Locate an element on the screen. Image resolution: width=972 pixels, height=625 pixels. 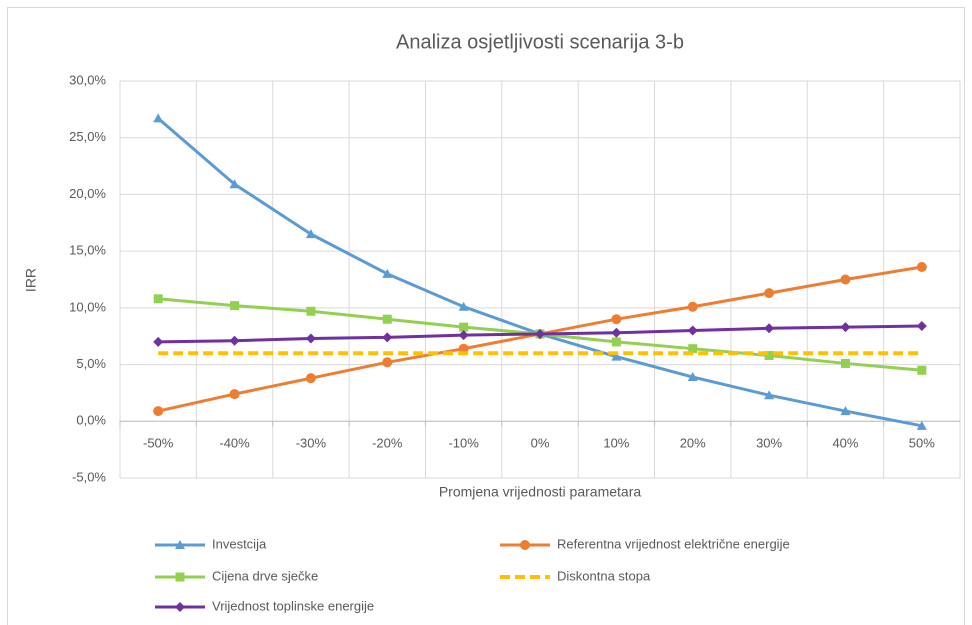
x-tick-label: 10% is located at coordinates (616, 443).